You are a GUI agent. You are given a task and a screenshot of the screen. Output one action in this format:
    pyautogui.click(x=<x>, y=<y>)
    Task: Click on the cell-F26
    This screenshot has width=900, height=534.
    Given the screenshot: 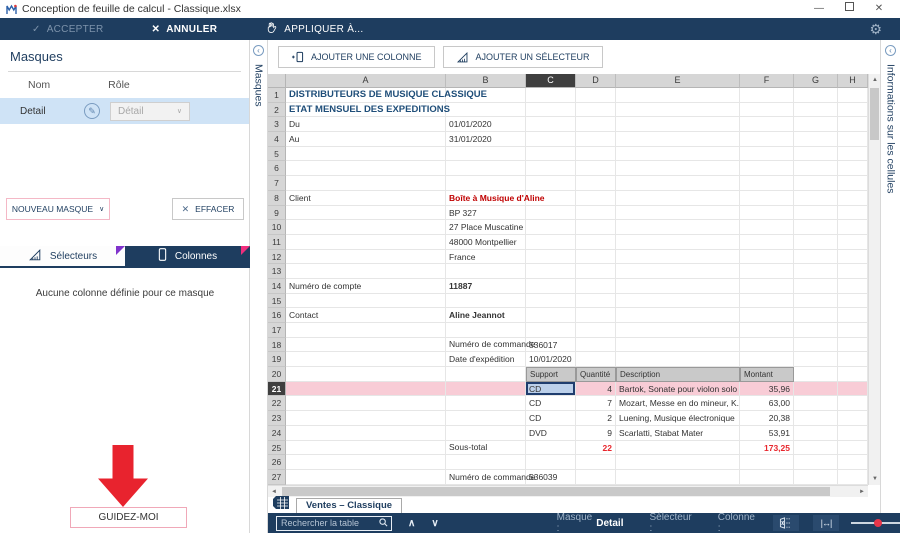 What is the action you would take?
    pyautogui.click(x=767, y=462)
    